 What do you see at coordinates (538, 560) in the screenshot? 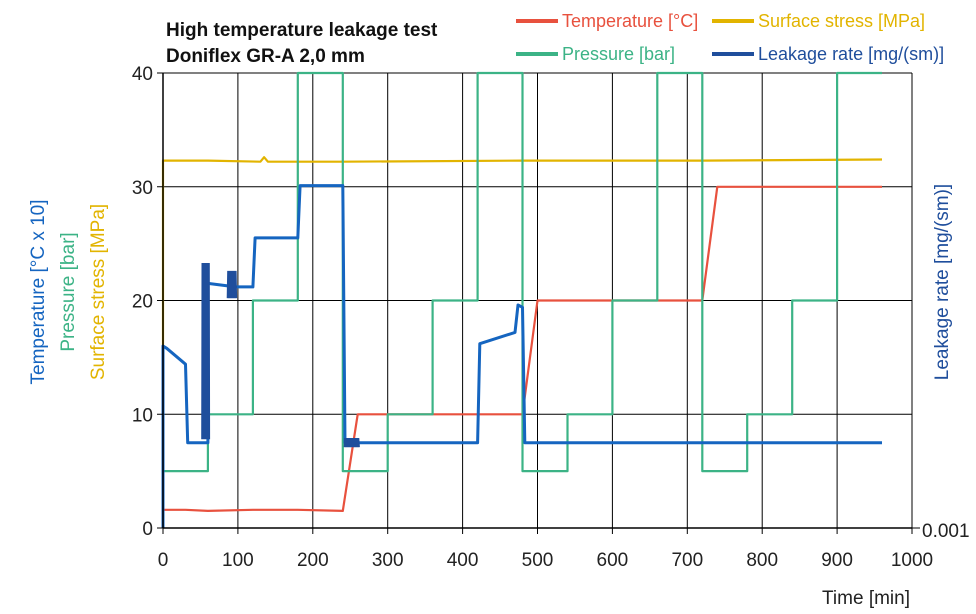
I see `x-tick-label-5: 500` at bounding box center [538, 560].